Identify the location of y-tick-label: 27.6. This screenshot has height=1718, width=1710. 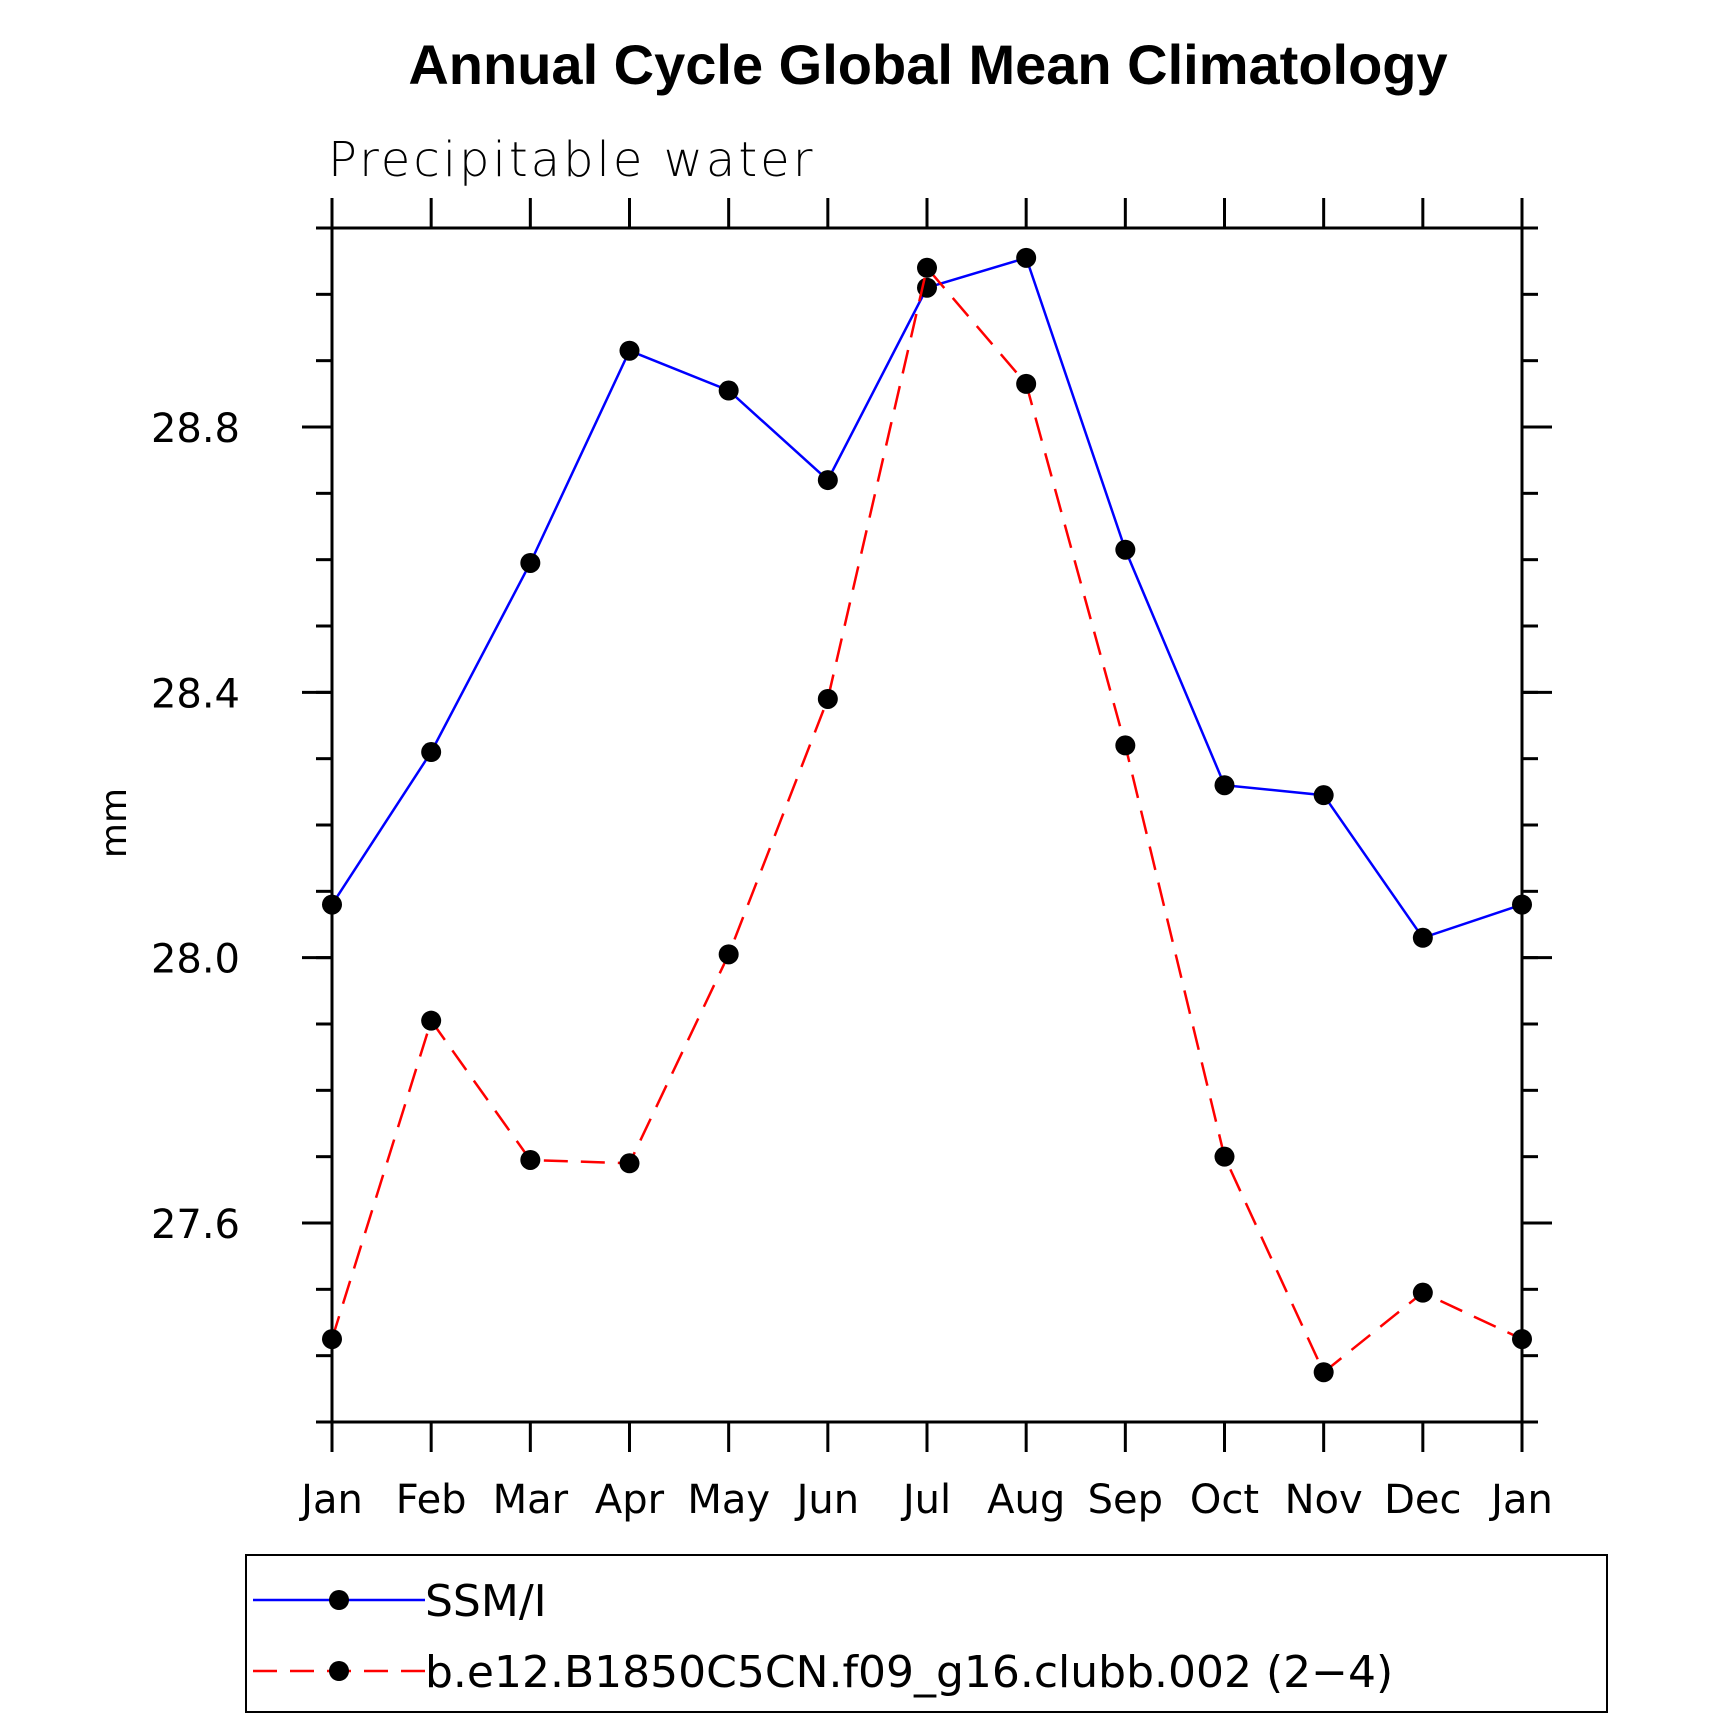
(195, 1225).